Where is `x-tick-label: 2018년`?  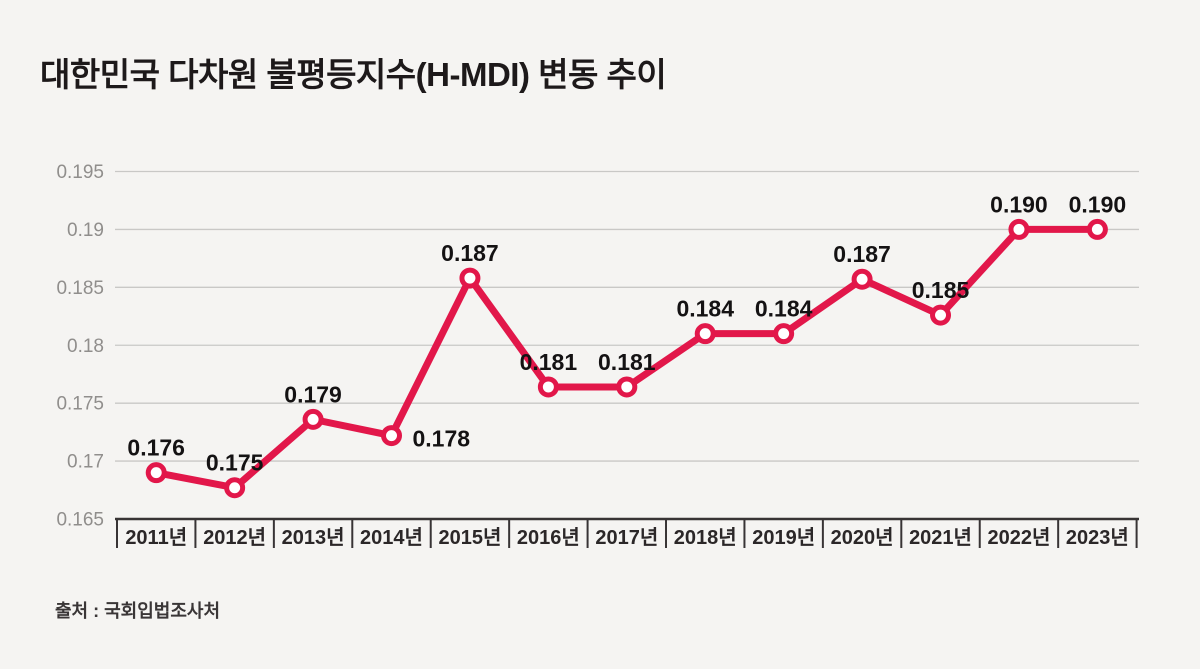 x-tick-label: 2018년 is located at coordinates (705, 537).